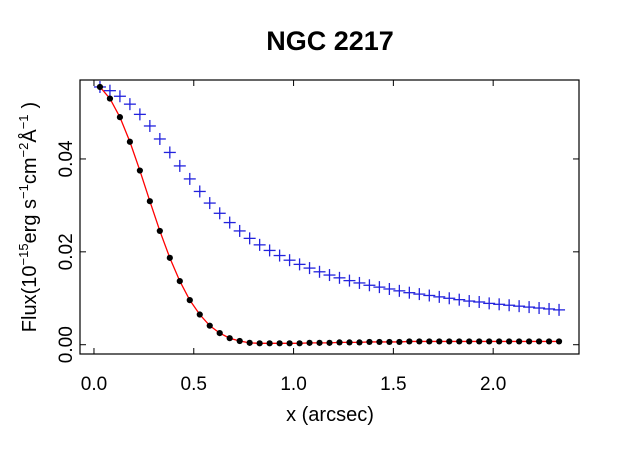  What do you see at coordinates (66, 158) in the screenshot?
I see `y-tick-label: 0.04` at bounding box center [66, 158].